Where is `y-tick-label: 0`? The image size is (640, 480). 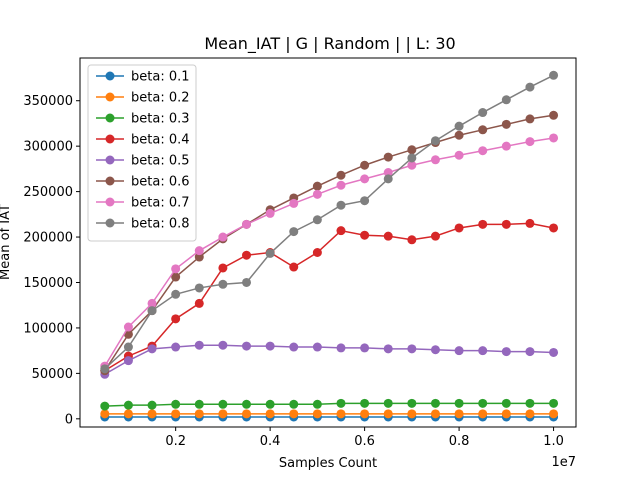 y-tick-label: 0 is located at coordinates (69, 419).